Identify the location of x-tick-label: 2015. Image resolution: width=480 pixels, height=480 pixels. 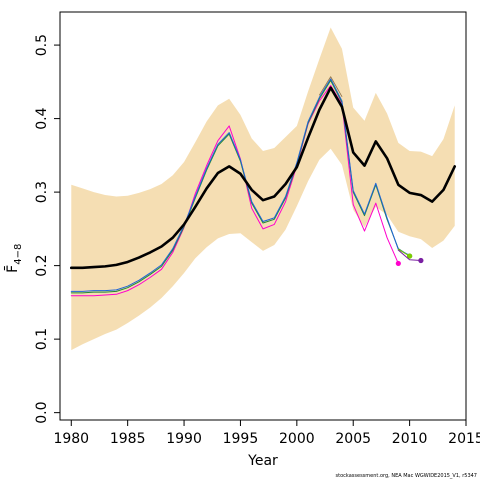
(464, 439).